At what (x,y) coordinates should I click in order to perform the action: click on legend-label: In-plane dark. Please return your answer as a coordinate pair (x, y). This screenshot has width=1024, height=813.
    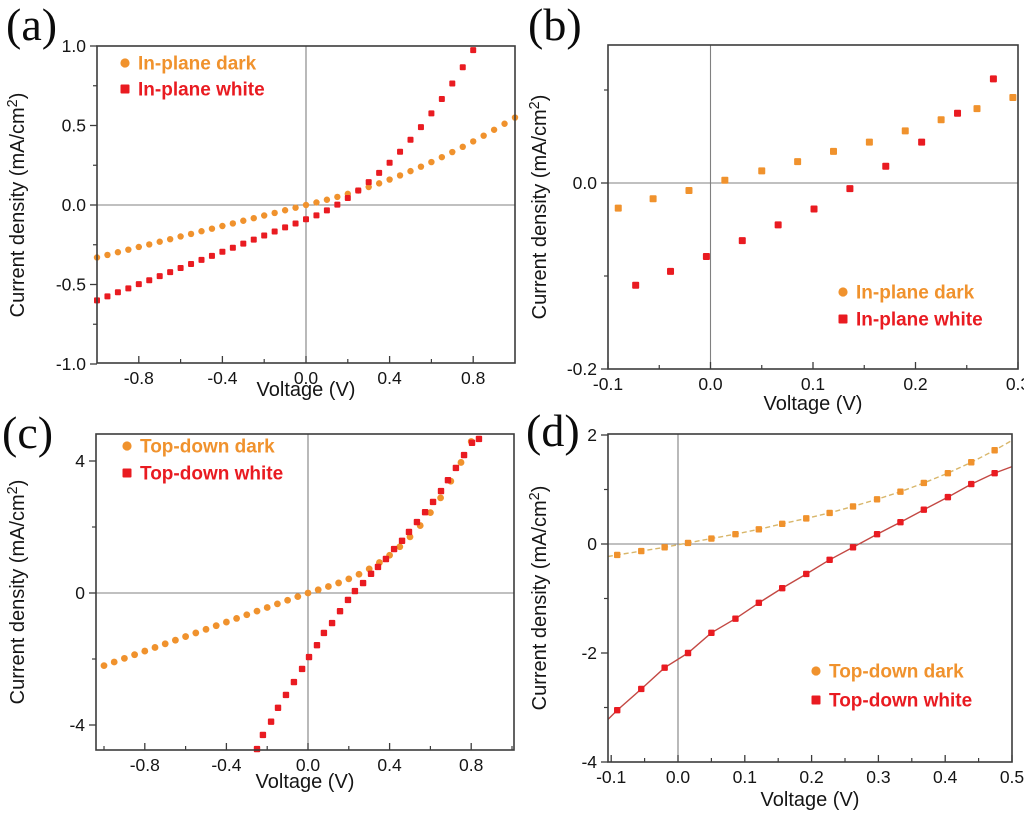
    Looking at the image, I should click on (915, 293).